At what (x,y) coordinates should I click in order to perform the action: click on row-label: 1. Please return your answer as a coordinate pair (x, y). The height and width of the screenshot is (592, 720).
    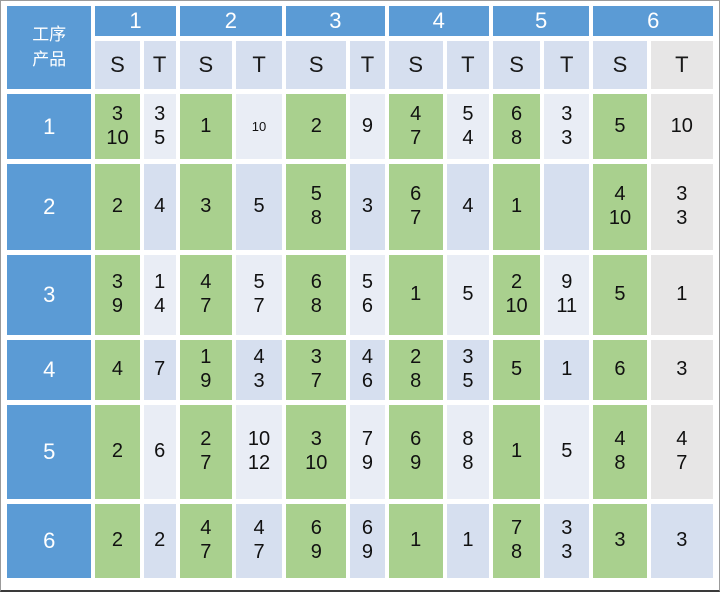
    Looking at the image, I should click on (49, 126).